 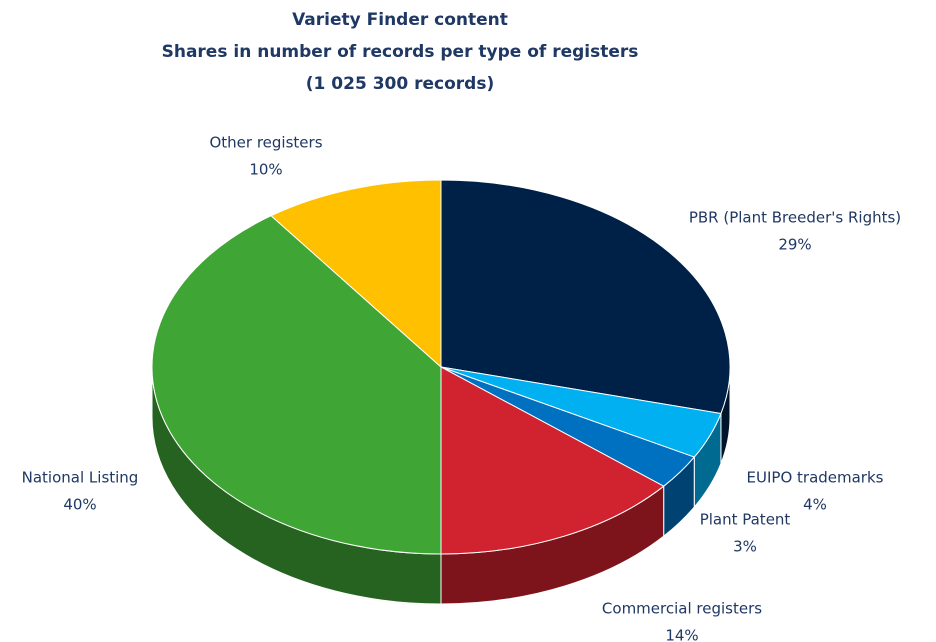 I want to click on slice-label: Plant Patent, so click(x=745, y=520).